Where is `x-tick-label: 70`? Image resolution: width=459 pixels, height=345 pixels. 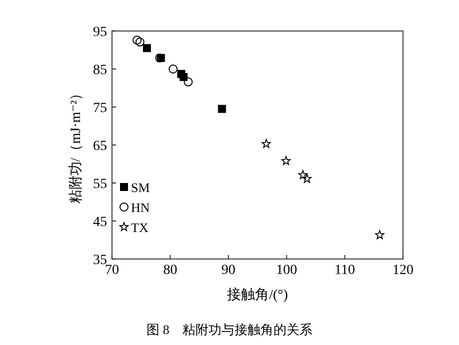
x-tick-label: 70 is located at coordinates (112, 270).